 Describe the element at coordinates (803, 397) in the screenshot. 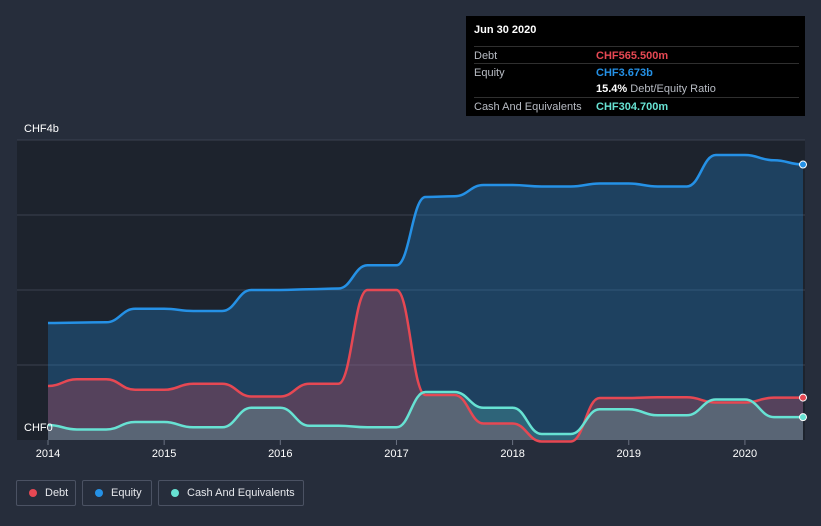

I see `debt-endpoint-marker` at that location.